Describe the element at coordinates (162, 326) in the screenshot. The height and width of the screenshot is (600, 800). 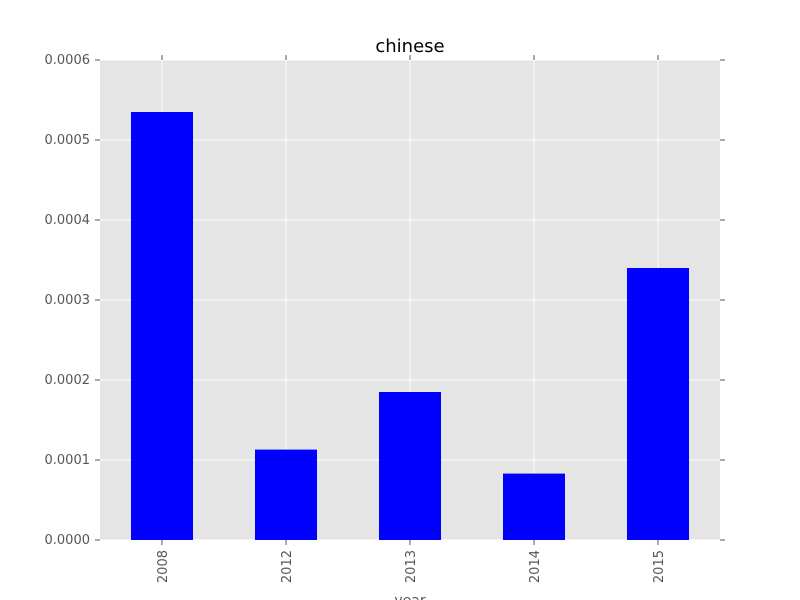
I see `bar-2008` at that location.